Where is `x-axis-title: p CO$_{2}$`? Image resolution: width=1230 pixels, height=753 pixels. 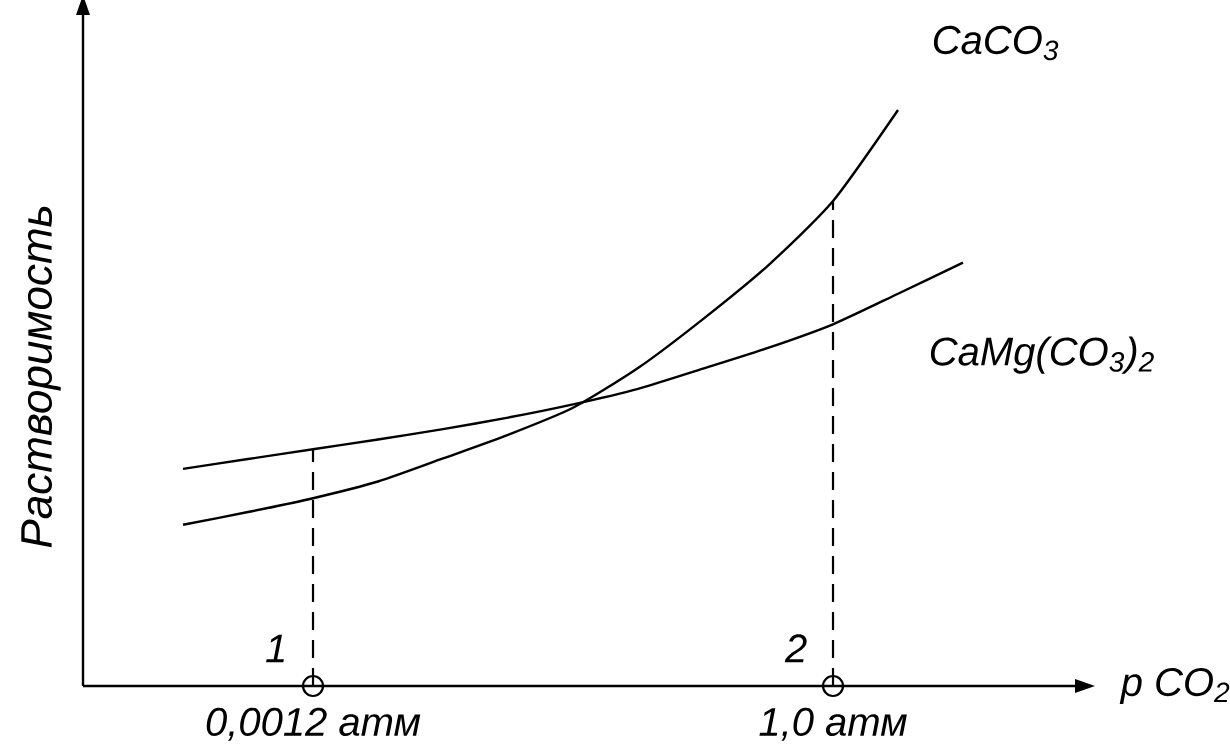 x-axis-title: p CO$_{2}$ is located at coordinates (1174, 686).